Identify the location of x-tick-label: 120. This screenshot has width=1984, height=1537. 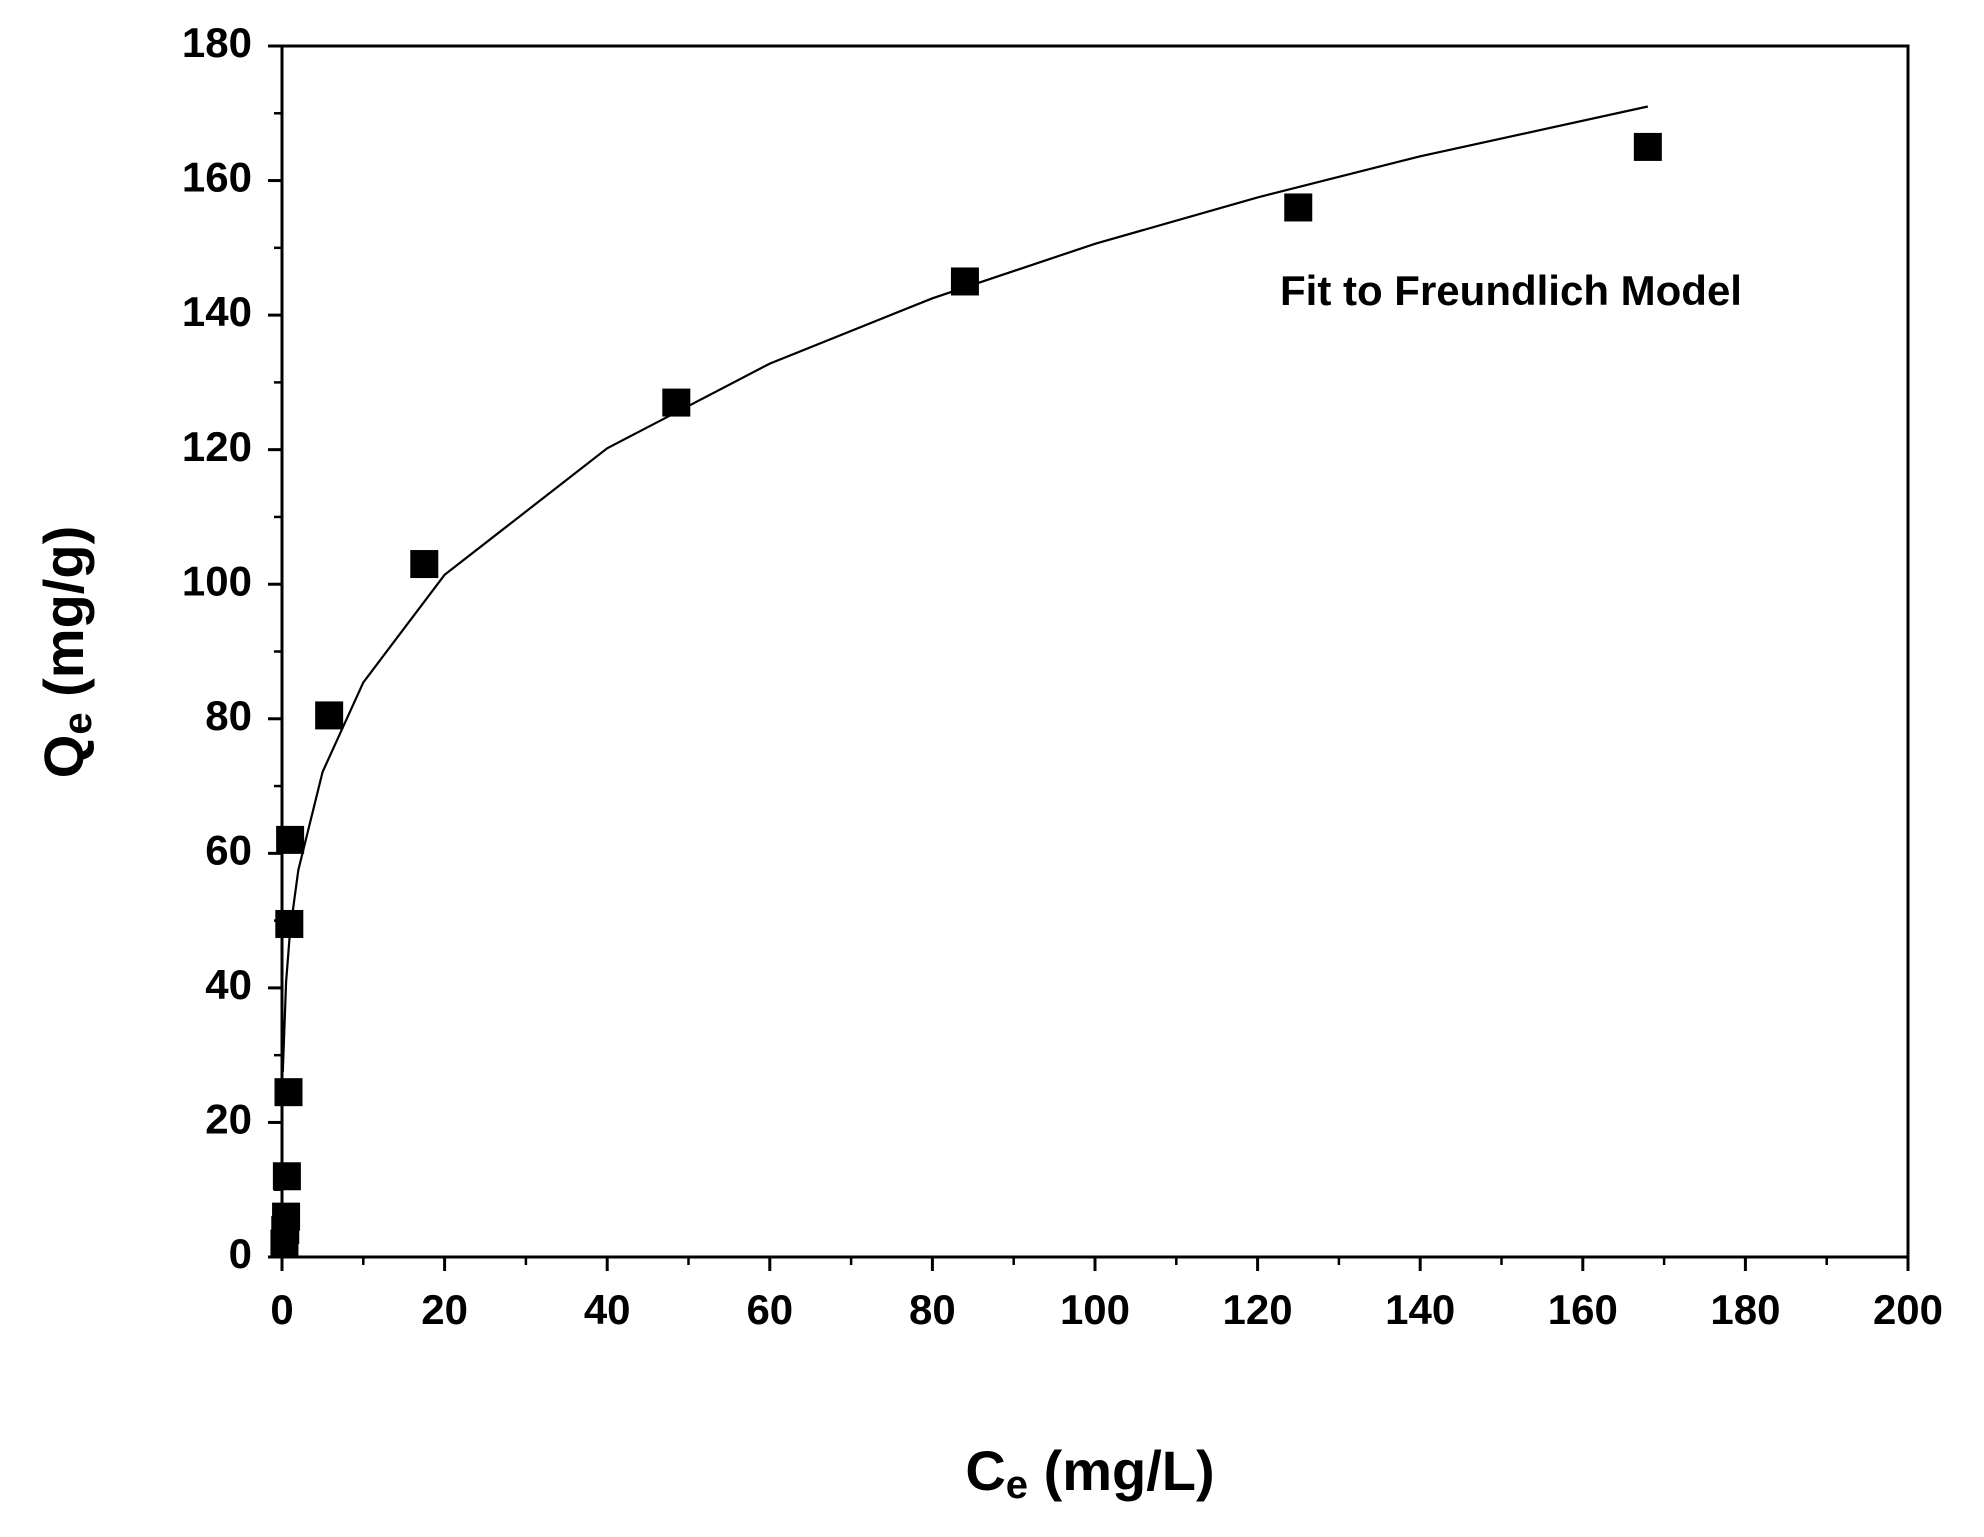
(1258, 1309).